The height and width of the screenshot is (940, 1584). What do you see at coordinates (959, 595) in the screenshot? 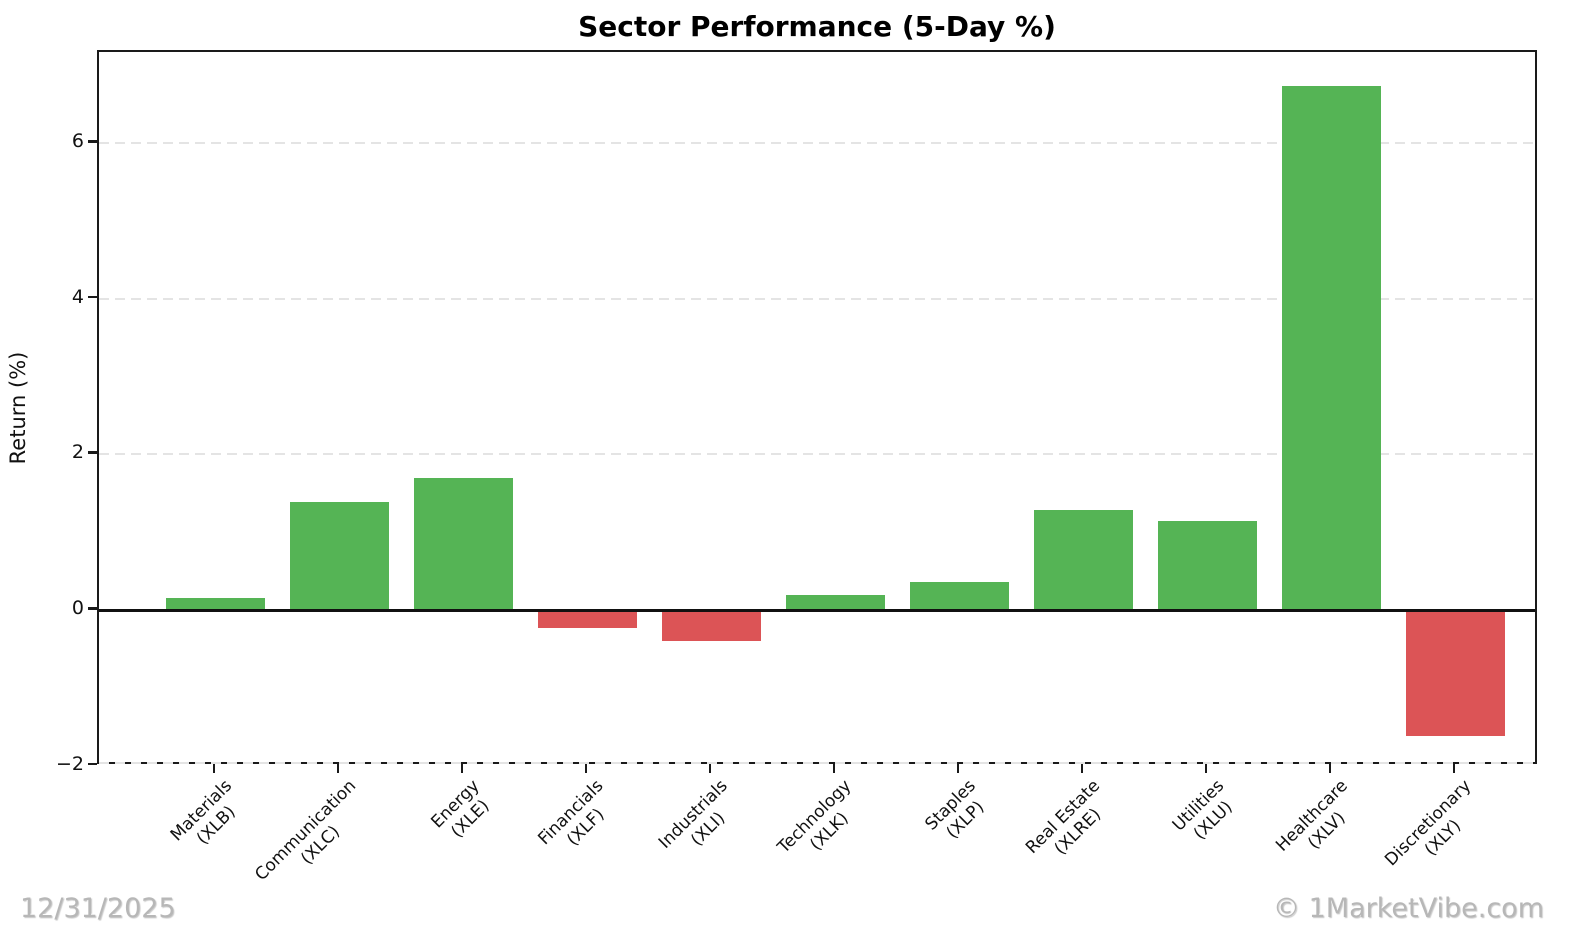
I see `bar-staples` at bounding box center [959, 595].